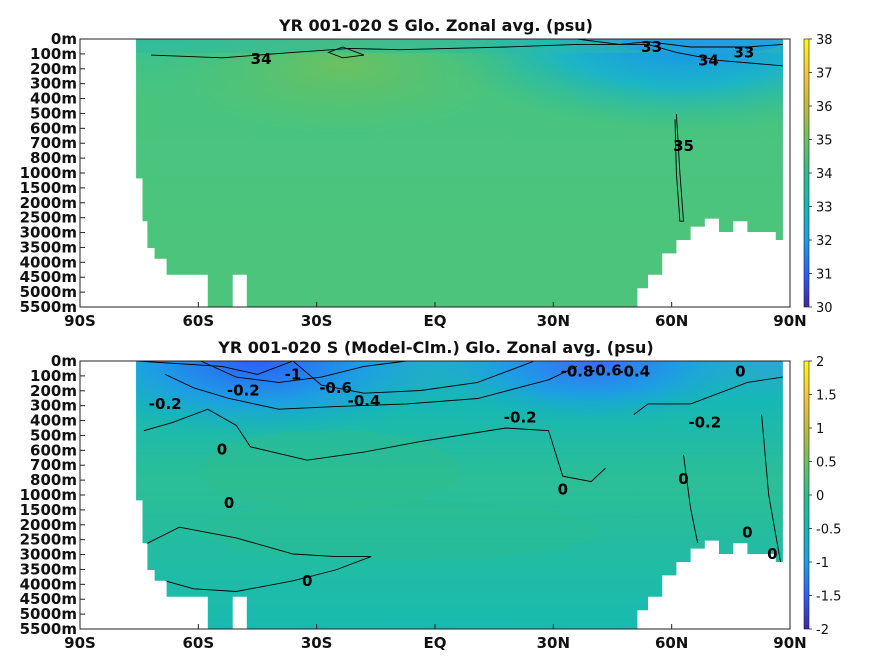  Describe the element at coordinates (822, 563) in the screenshot. I see `colorbar-tick-label: -1` at that location.